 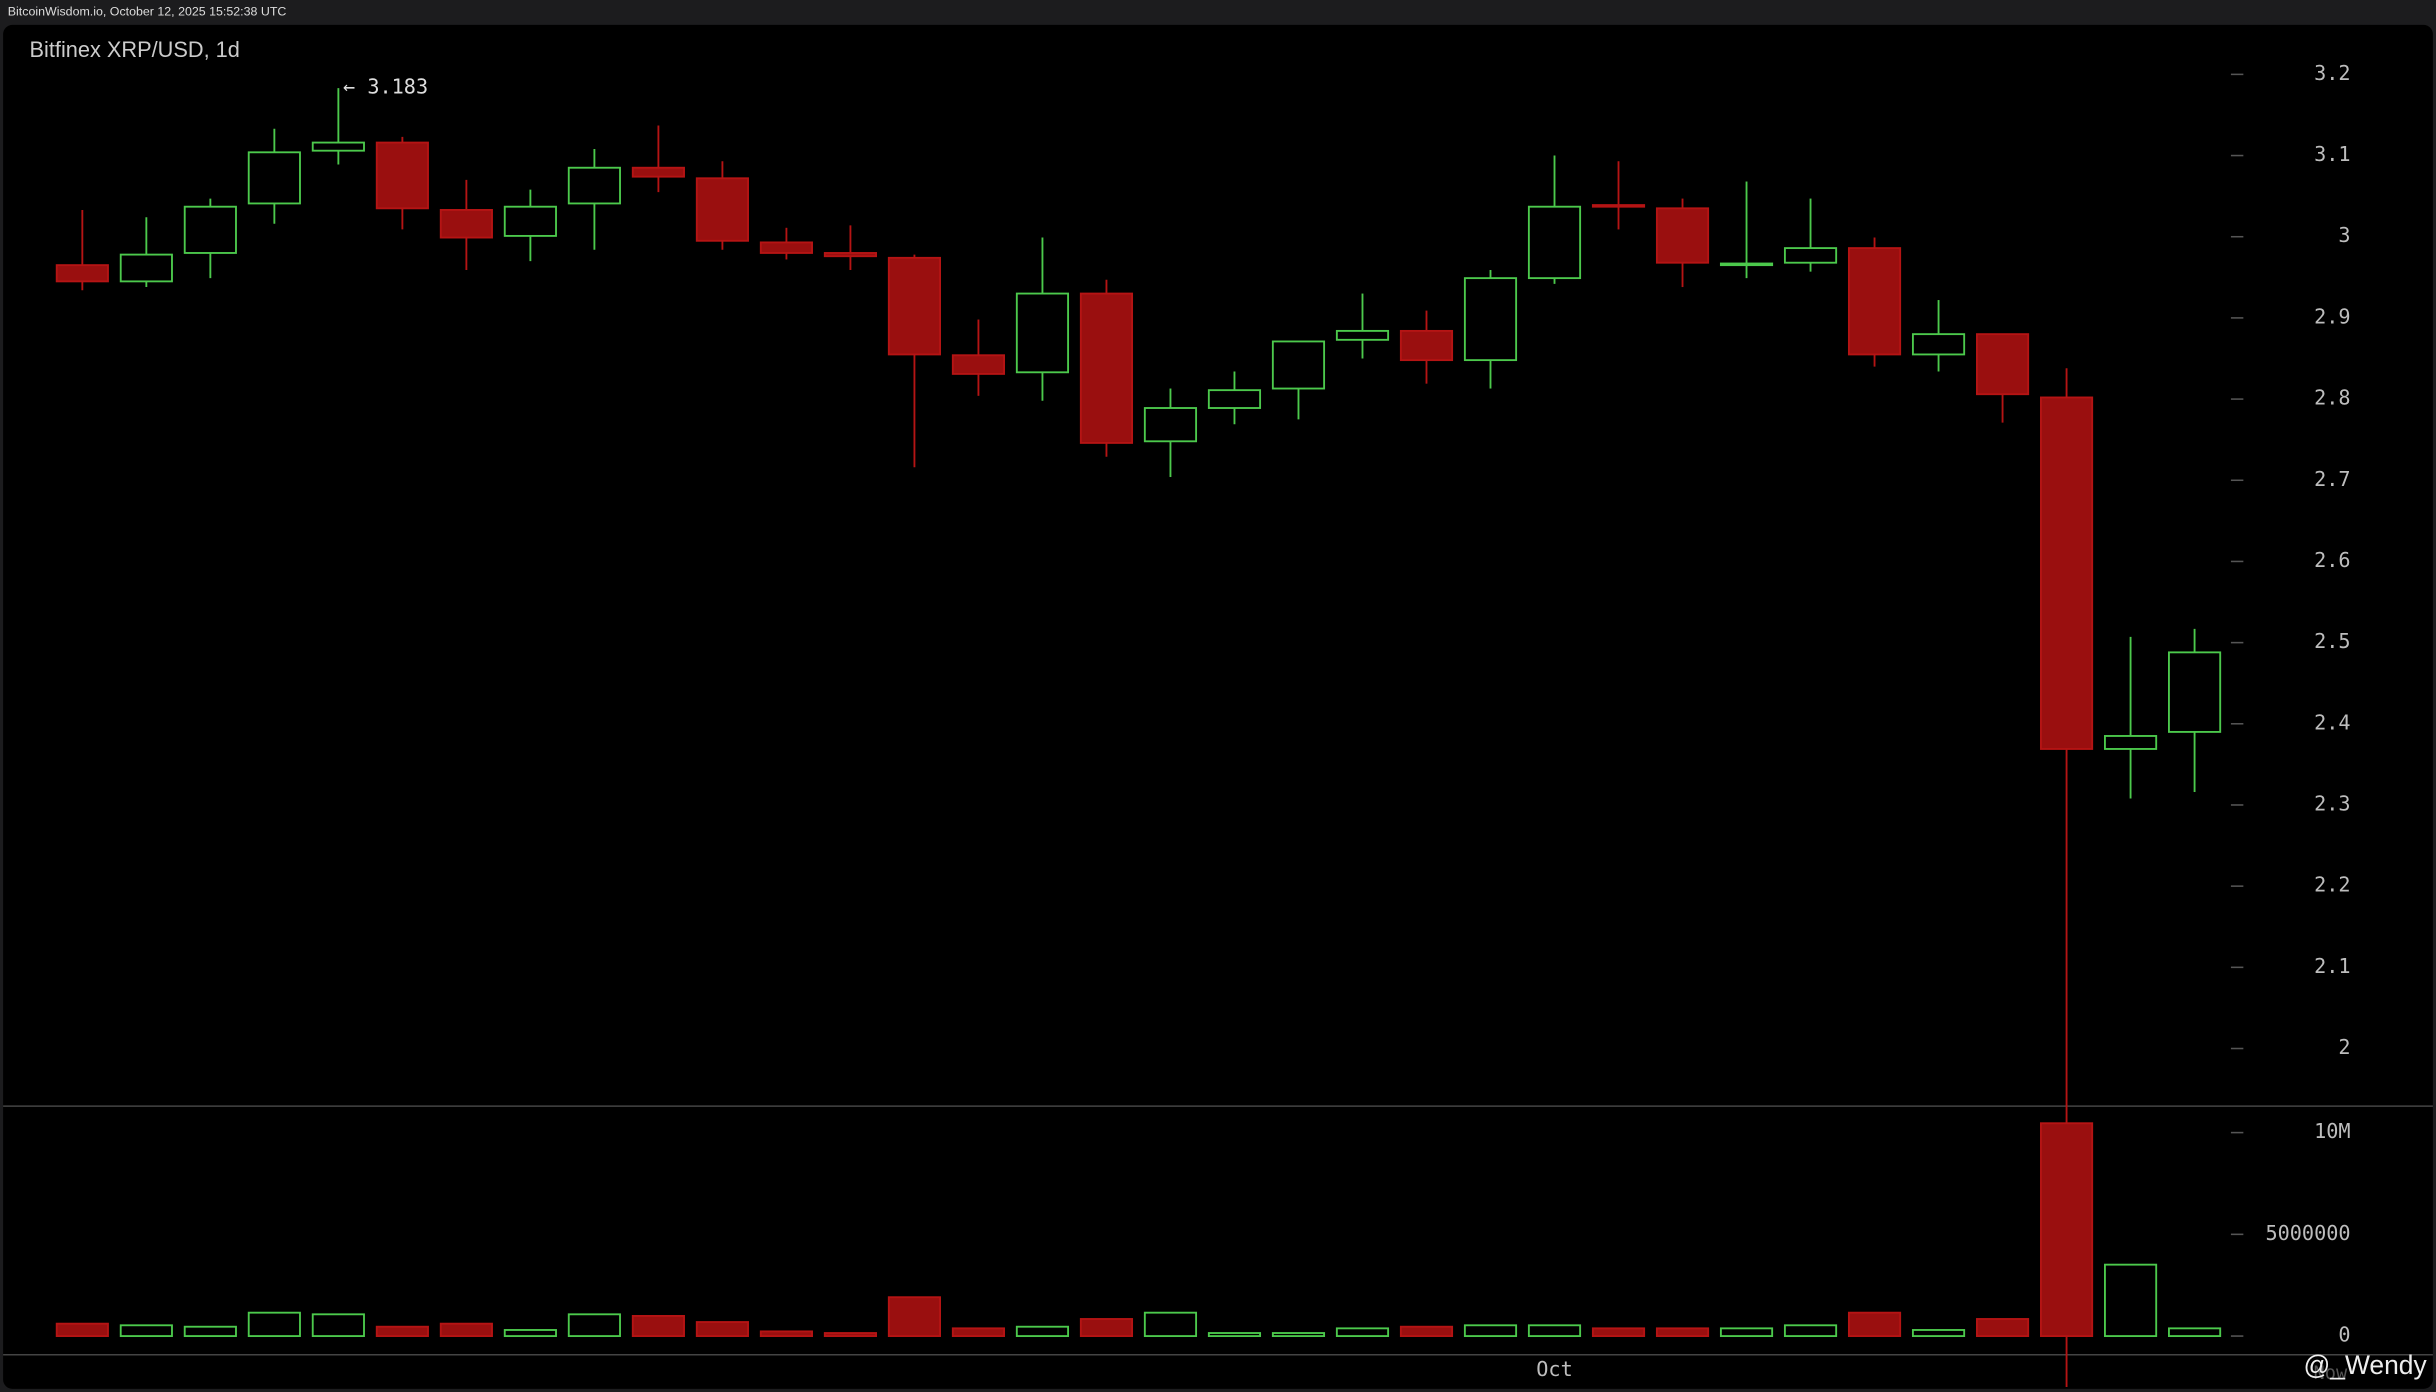 I want to click on y-tick-label: 2.6, so click(x=2332, y=560).